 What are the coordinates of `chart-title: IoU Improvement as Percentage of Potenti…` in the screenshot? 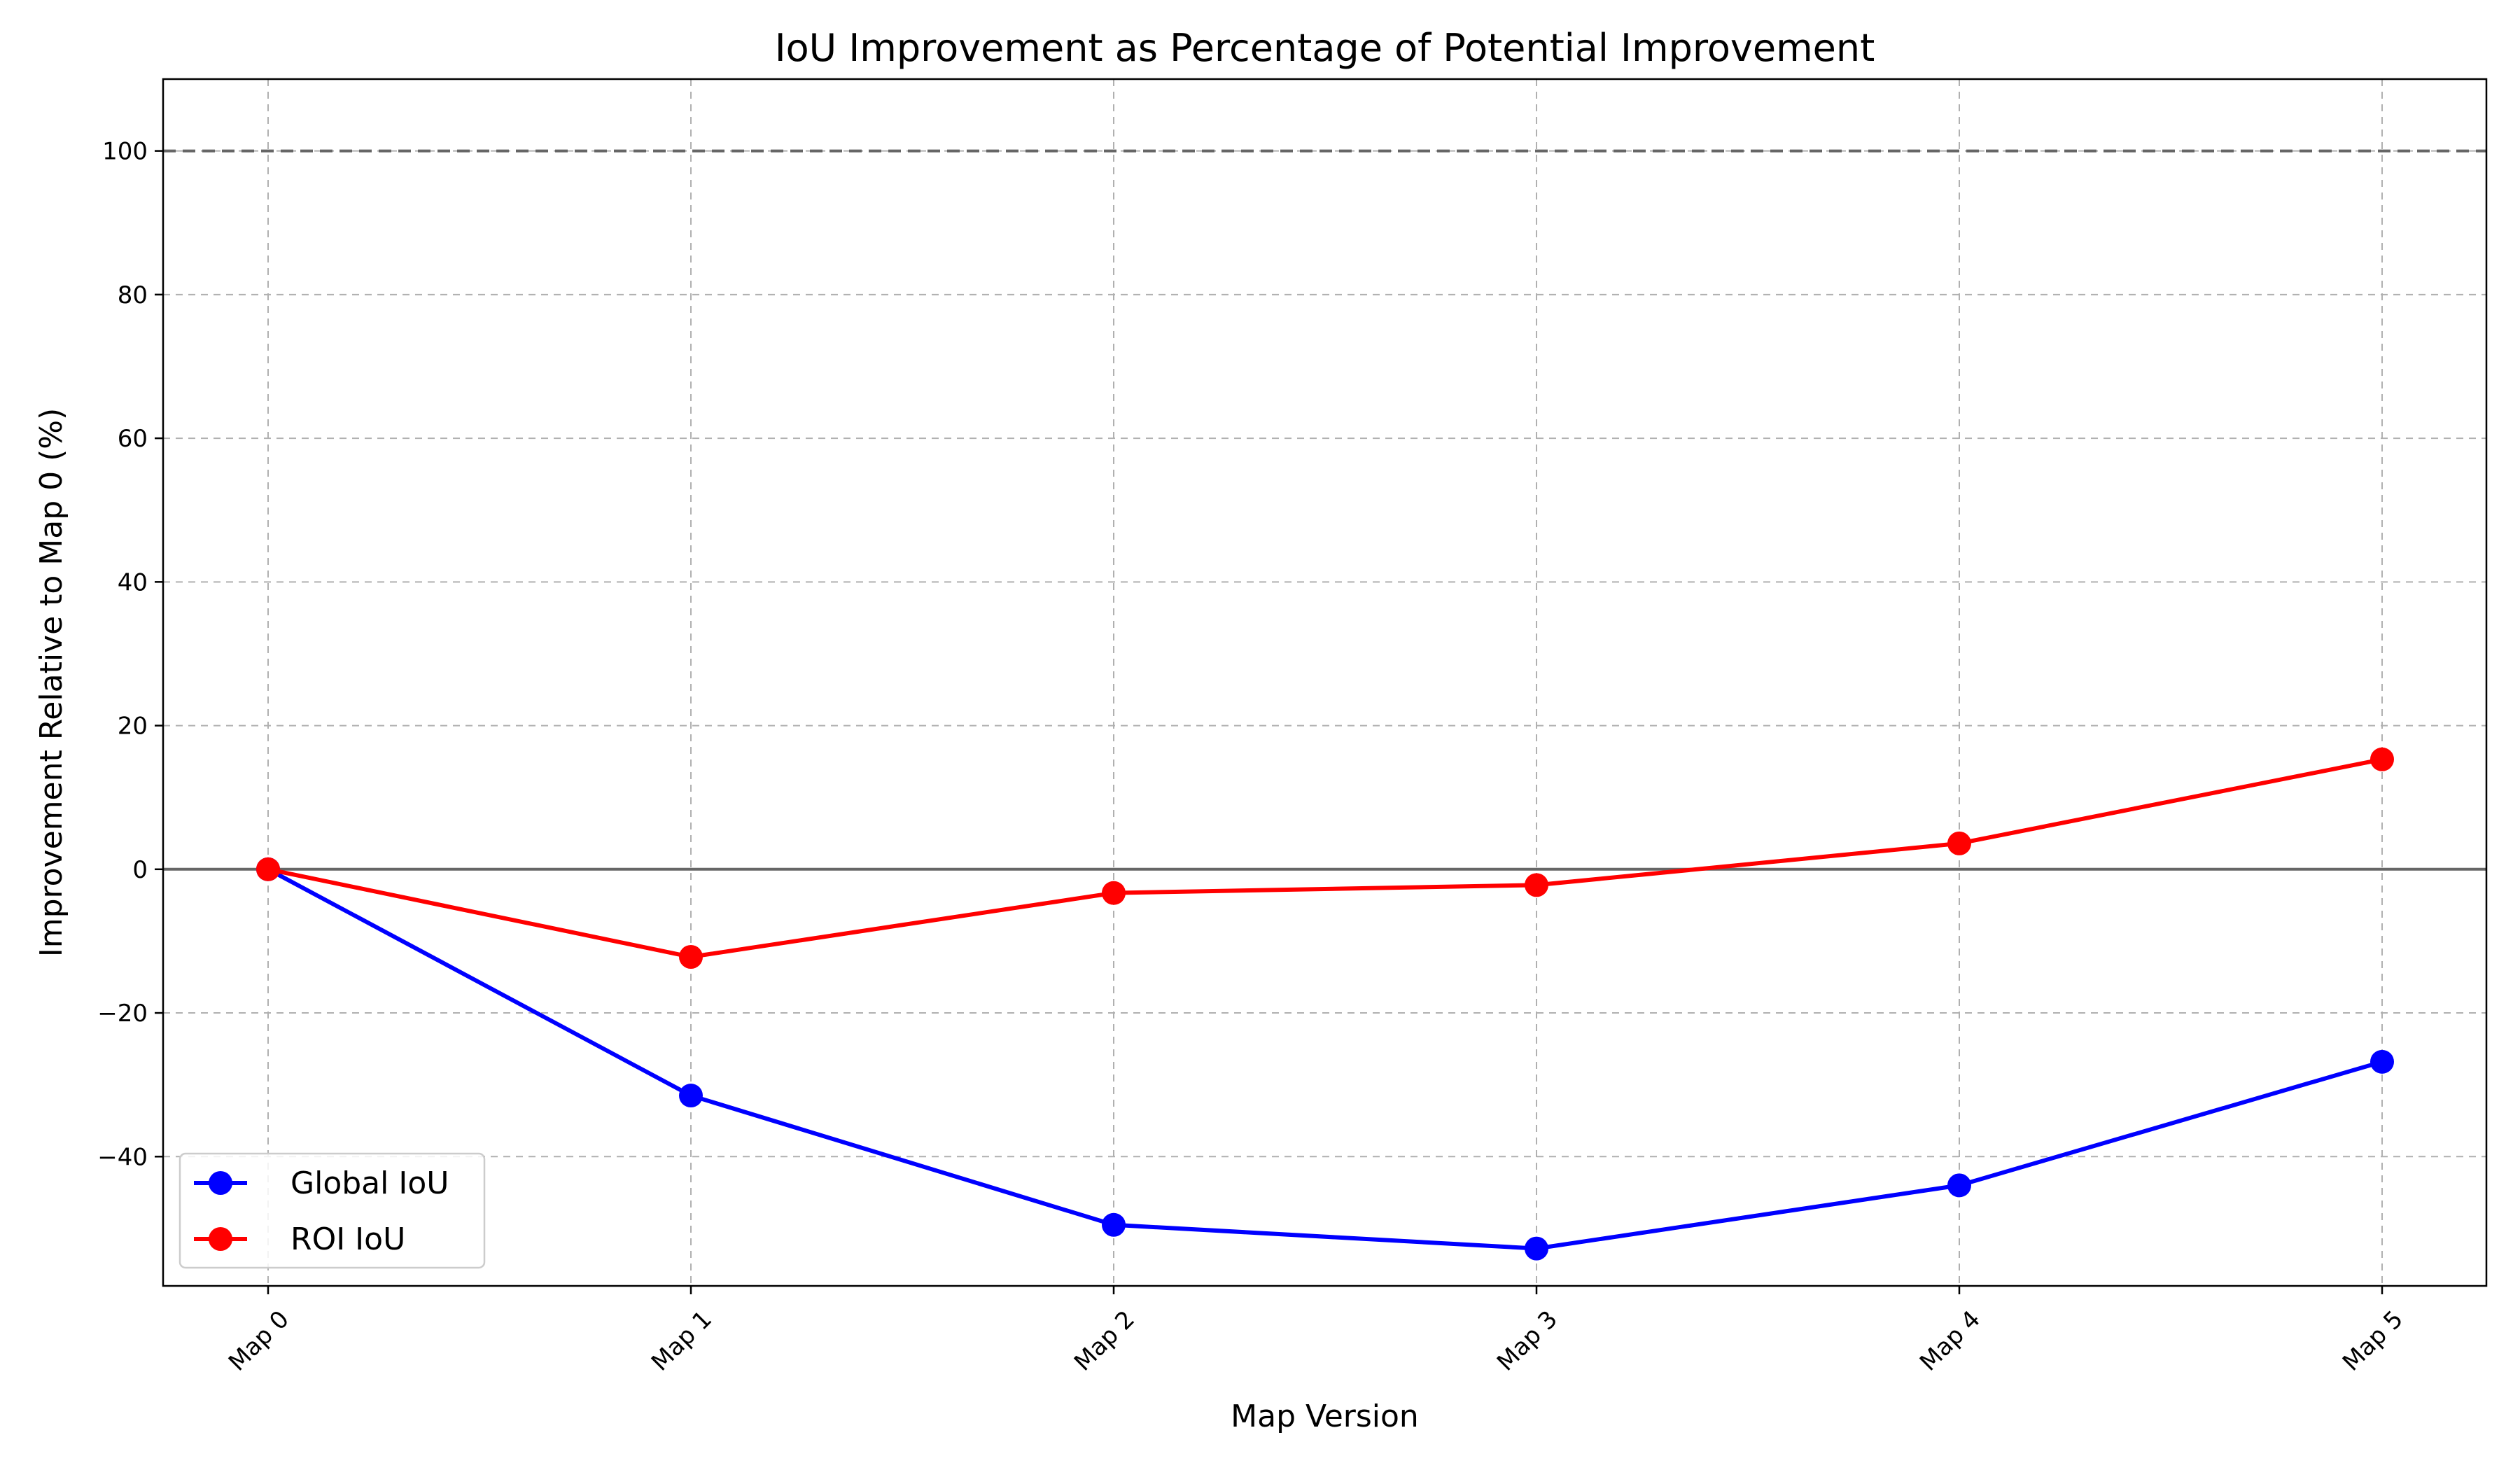 It's located at (1325, 48).